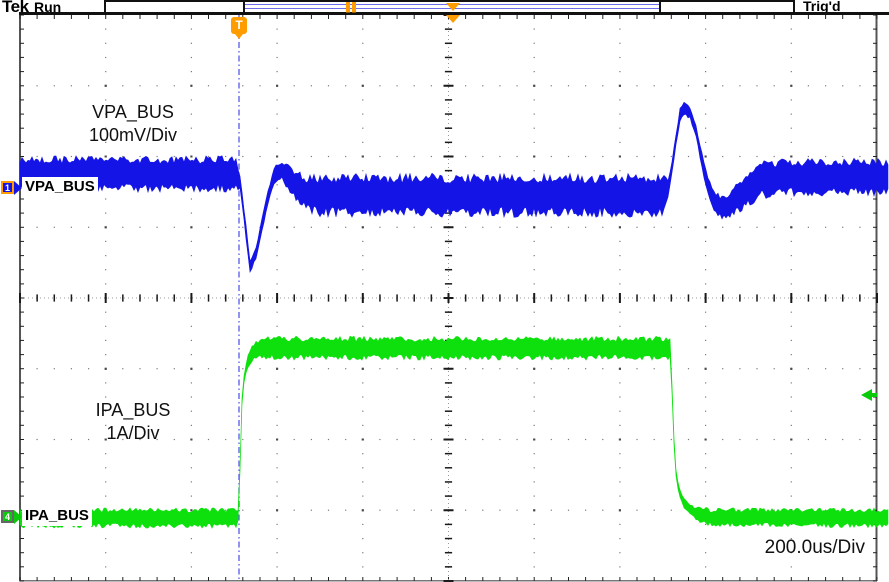 This screenshot has height=582, width=889. Describe the element at coordinates (133, 135) in the screenshot. I see `ch1-annotation-scale: 100mV/Div` at that location.